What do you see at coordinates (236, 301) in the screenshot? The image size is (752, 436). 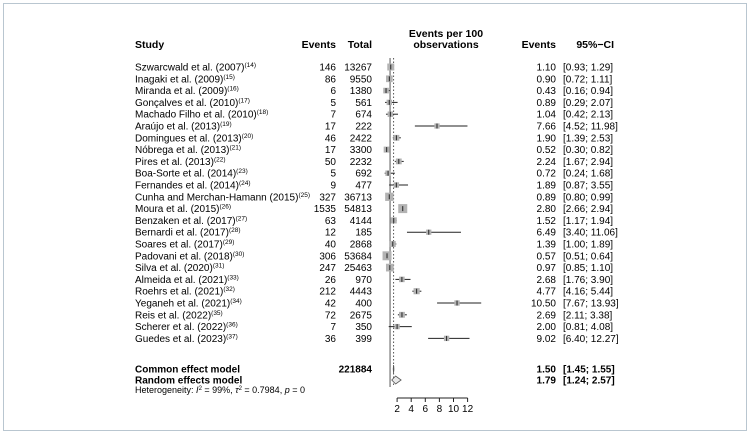 I see `study-ref: (34)` at bounding box center [236, 301].